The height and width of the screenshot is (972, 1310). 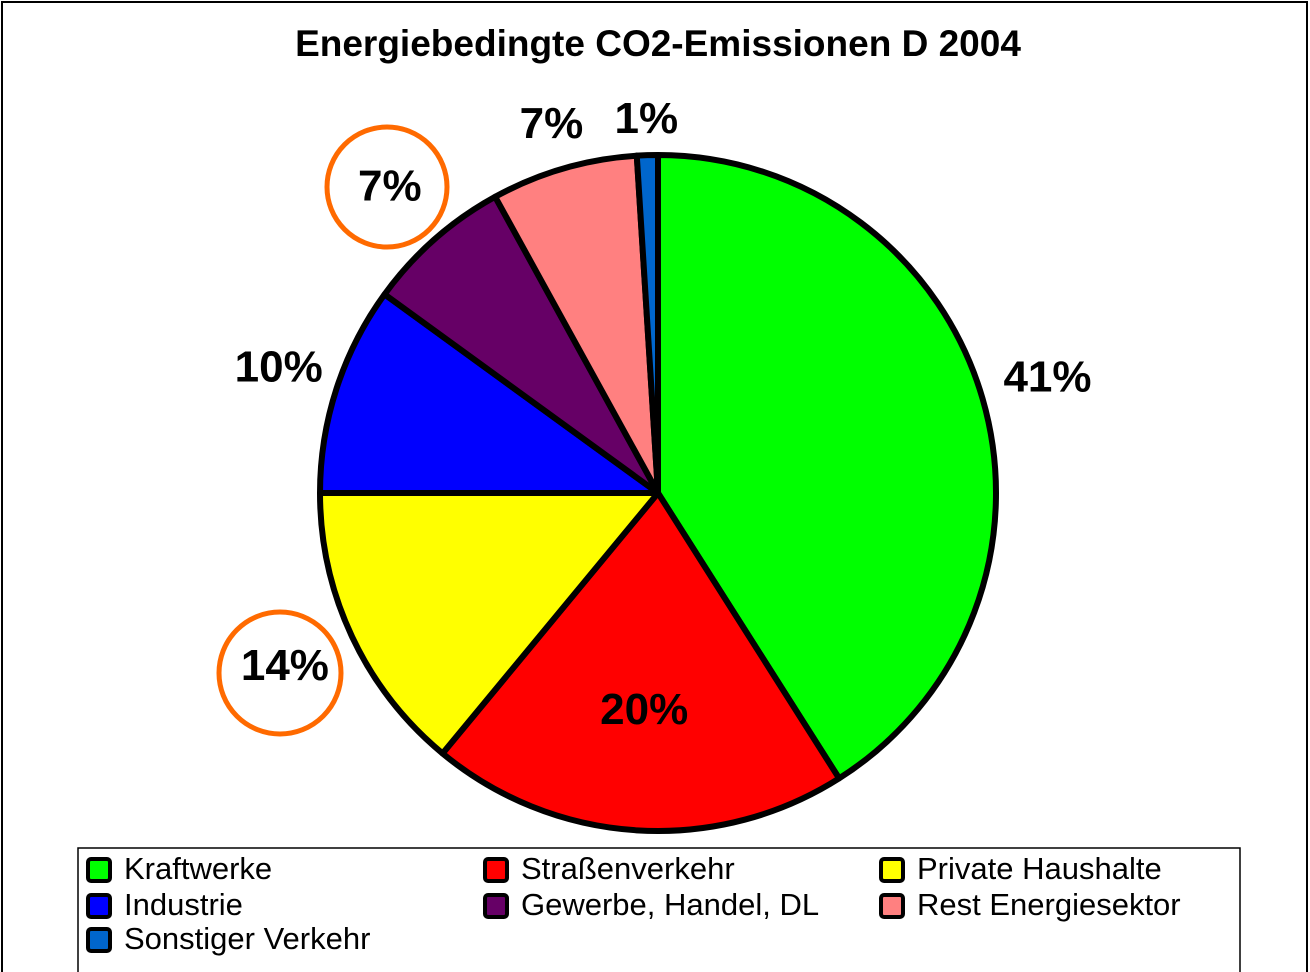 I want to click on value-label: 20%, so click(x=644, y=709).